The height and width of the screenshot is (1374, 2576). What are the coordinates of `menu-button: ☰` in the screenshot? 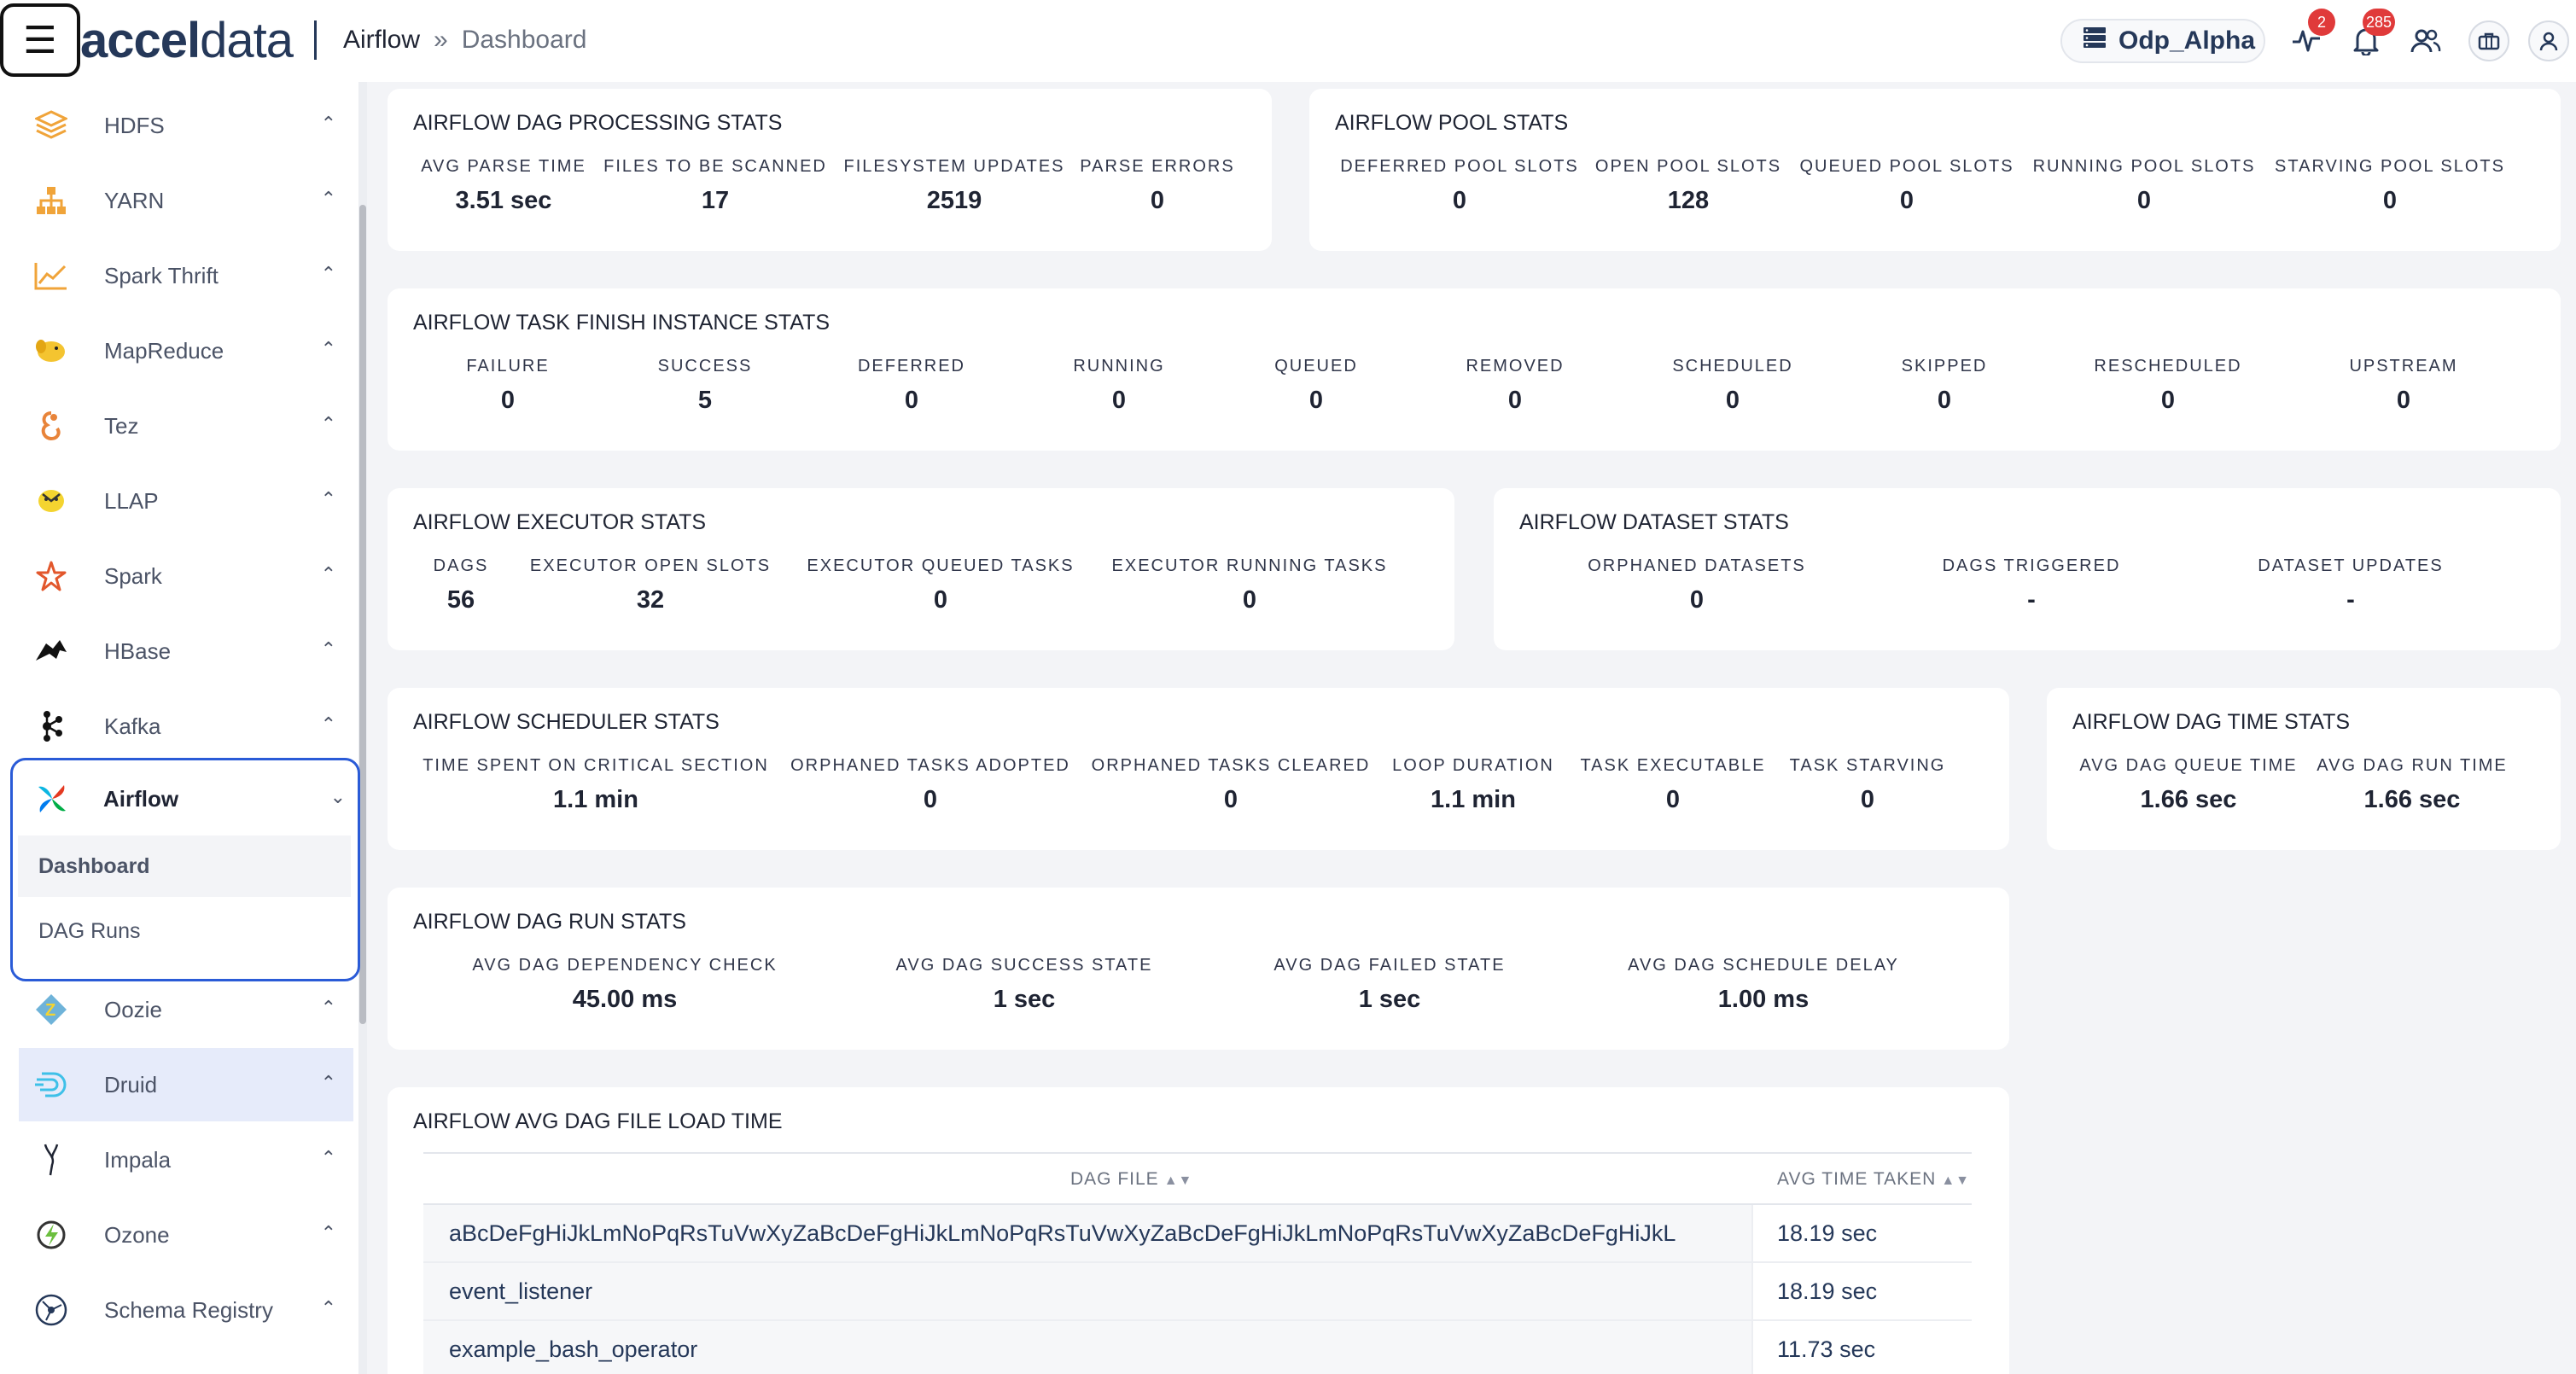 It's located at (40, 40).